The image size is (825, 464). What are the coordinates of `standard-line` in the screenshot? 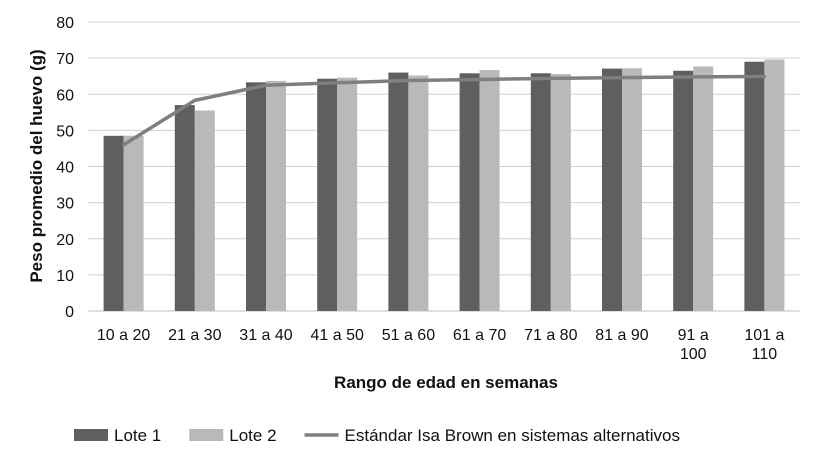 It's located at (444, 110).